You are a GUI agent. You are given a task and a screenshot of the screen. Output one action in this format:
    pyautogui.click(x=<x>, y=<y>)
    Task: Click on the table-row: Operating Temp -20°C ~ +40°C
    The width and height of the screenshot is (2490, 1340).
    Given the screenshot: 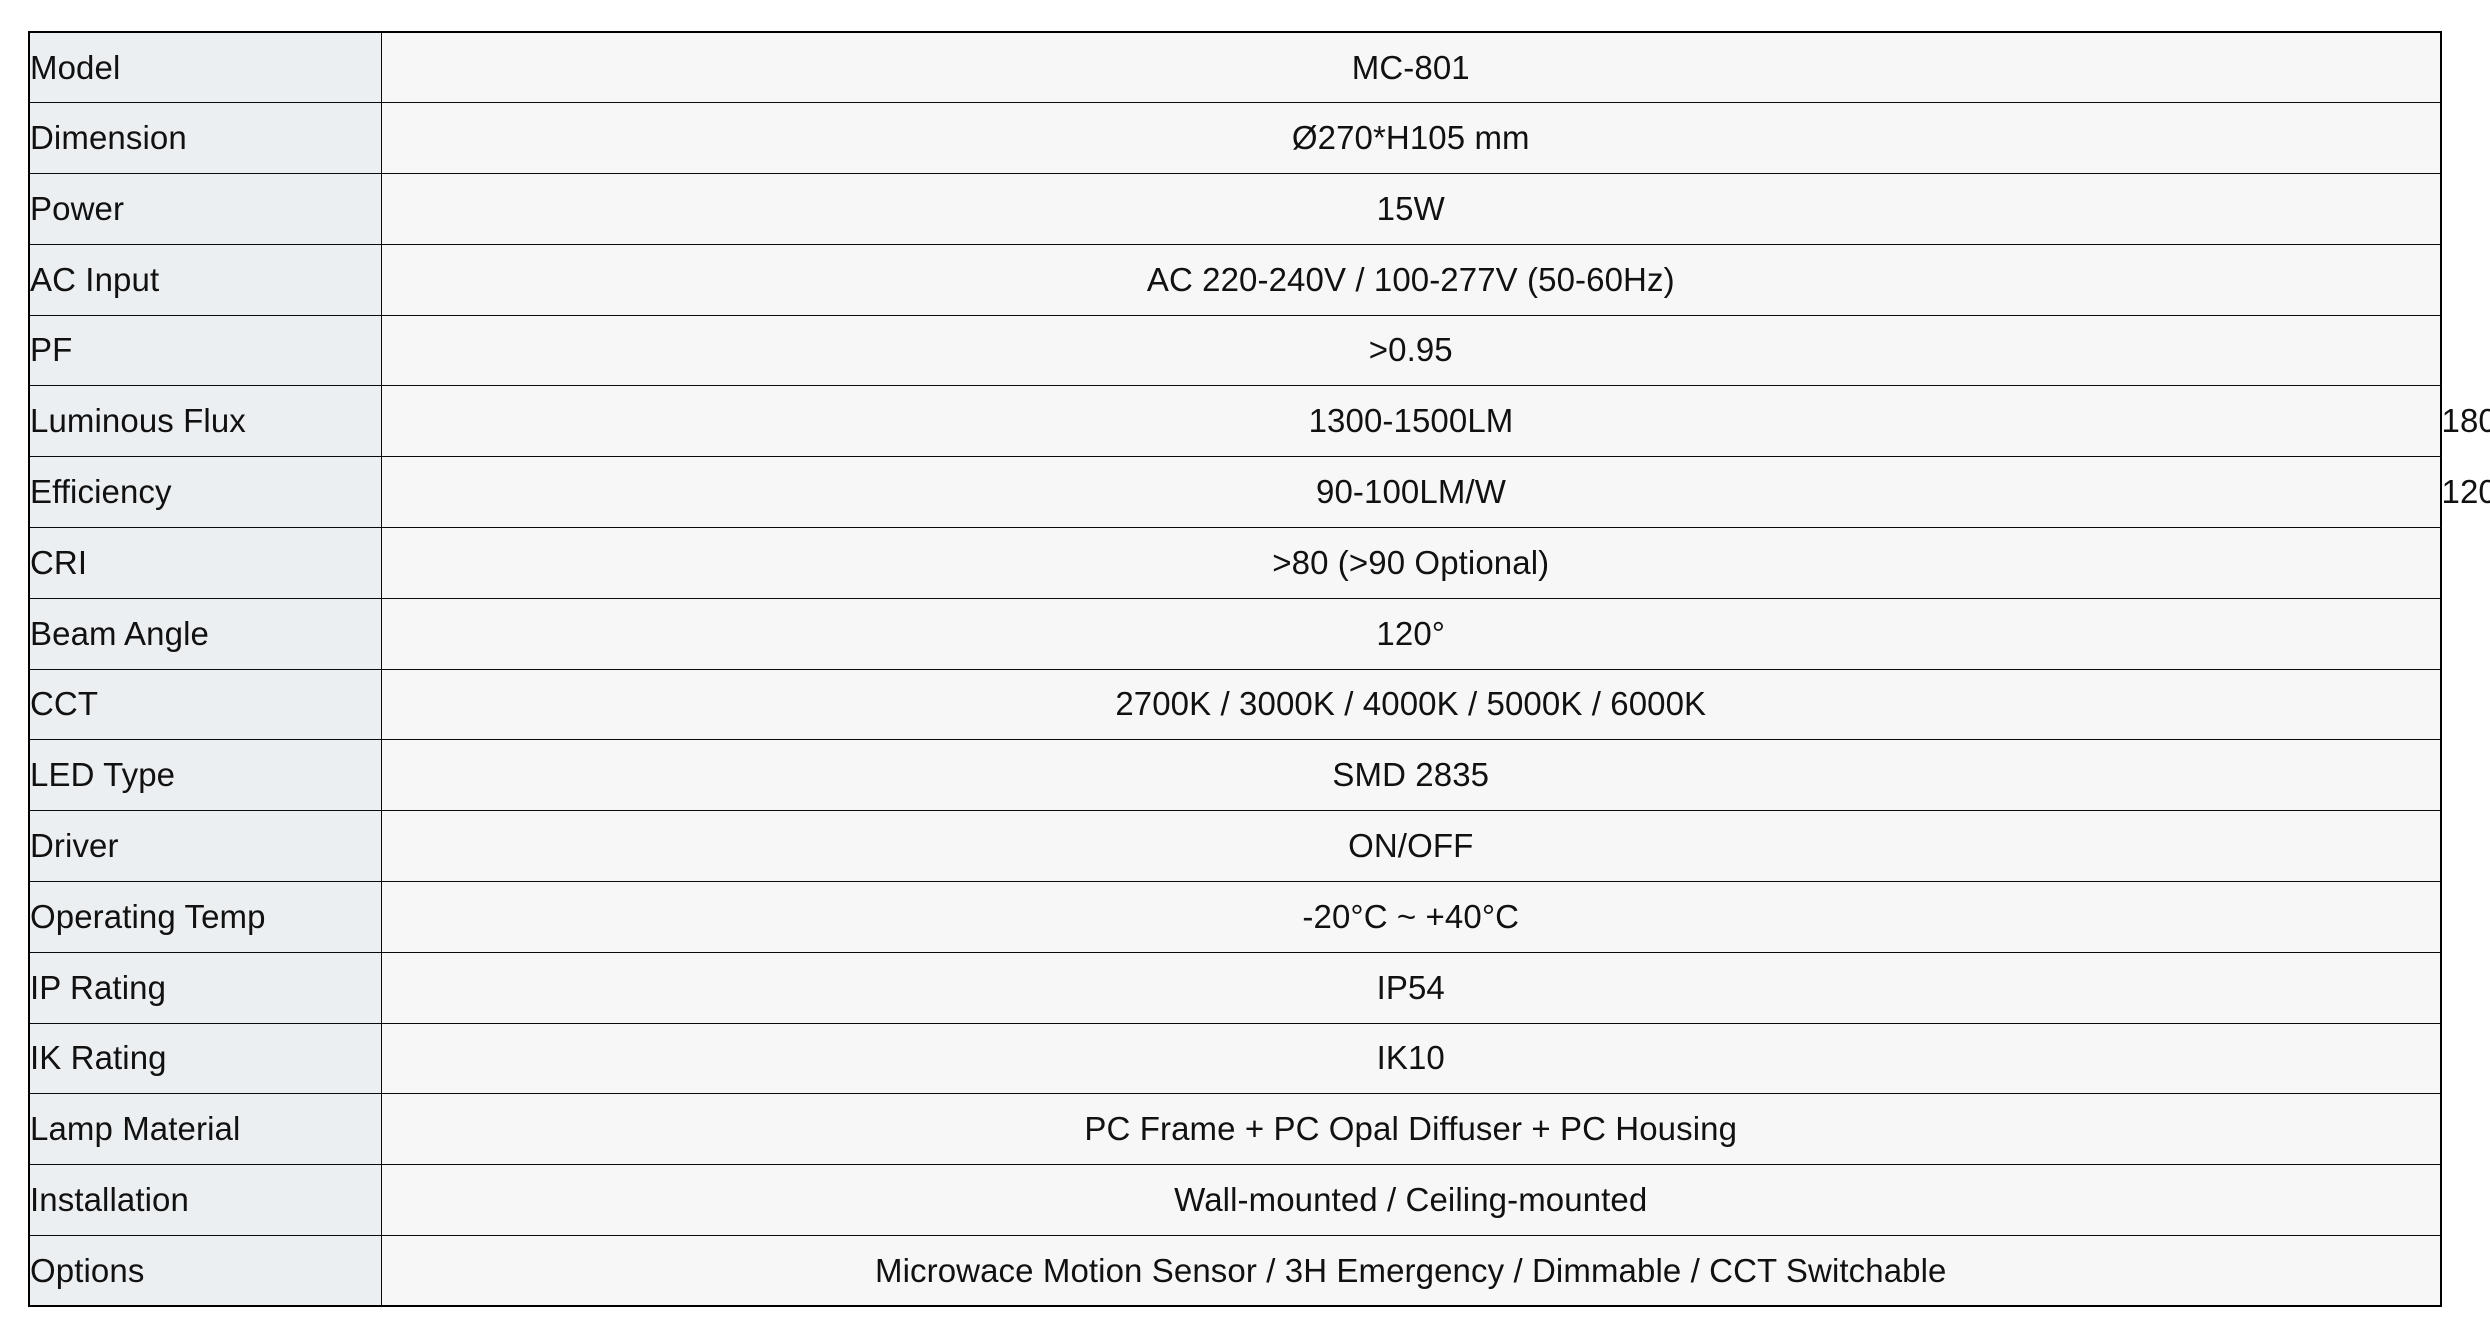 What is the action you would take?
    pyautogui.click(x=1235, y=917)
    